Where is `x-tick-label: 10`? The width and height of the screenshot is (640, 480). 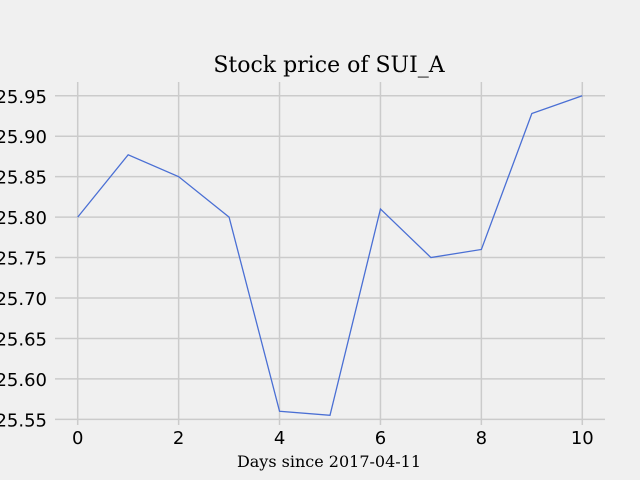
x-tick-label: 10 is located at coordinates (582, 438).